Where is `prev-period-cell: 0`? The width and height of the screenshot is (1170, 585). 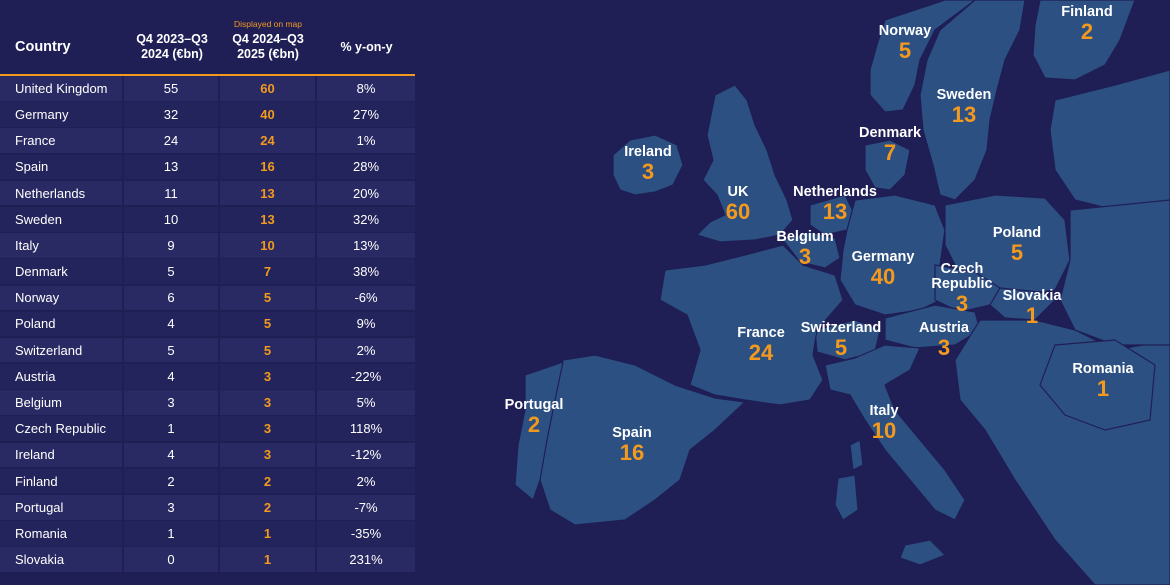 prev-period-cell: 0 is located at coordinates (171, 559).